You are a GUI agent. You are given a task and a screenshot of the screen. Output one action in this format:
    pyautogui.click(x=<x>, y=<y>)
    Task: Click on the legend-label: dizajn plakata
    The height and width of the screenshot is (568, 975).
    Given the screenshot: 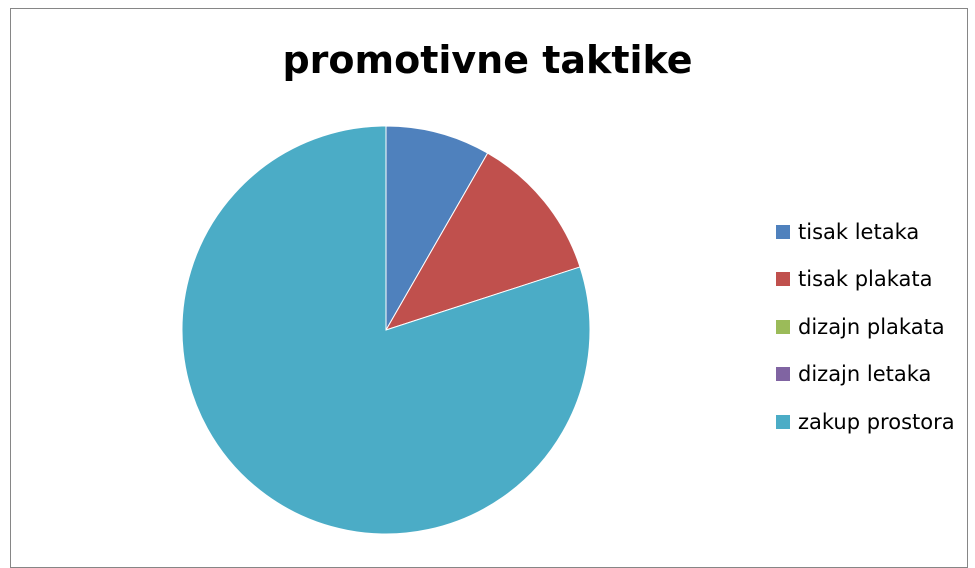 What is the action you would take?
    pyautogui.click(x=871, y=326)
    